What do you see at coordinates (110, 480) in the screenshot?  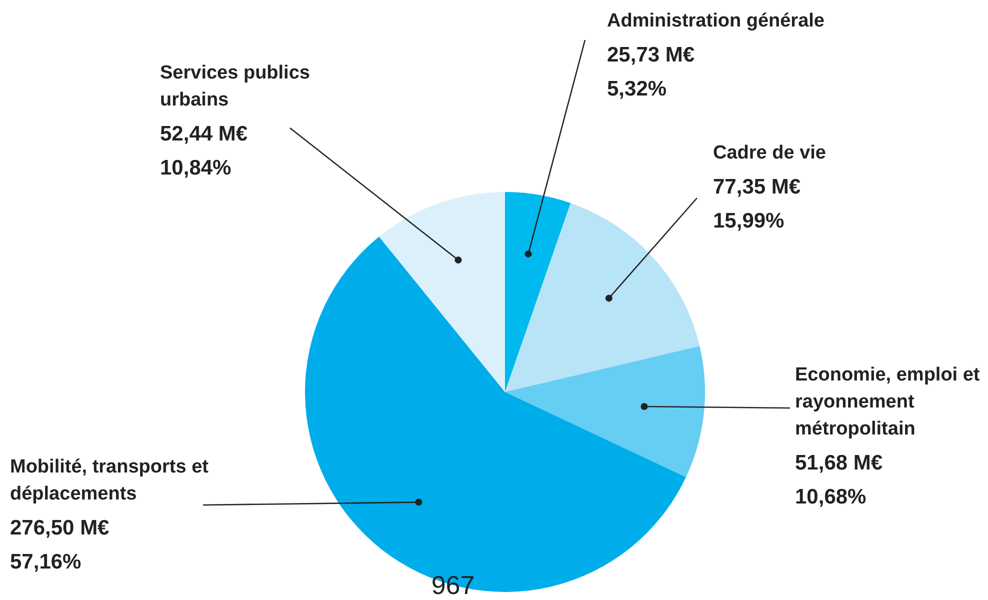 I see `slice-label: Mobilité, transports et déplacements` at bounding box center [110, 480].